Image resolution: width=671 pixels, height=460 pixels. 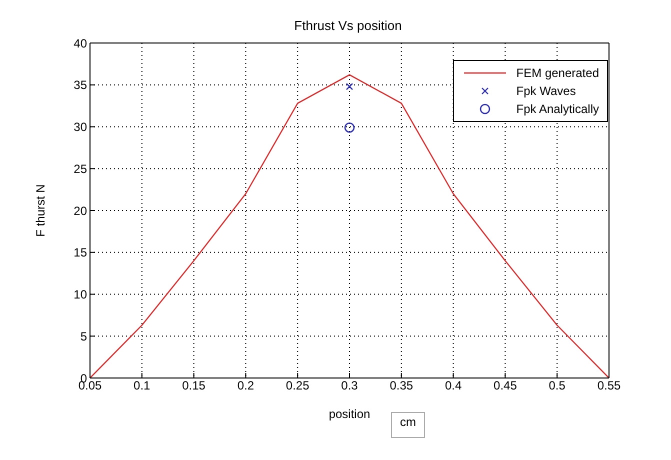 What do you see at coordinates (609, 385) in the screenshot?
I see `x-tick-label: 0.55` at bounding box center [609, 385].